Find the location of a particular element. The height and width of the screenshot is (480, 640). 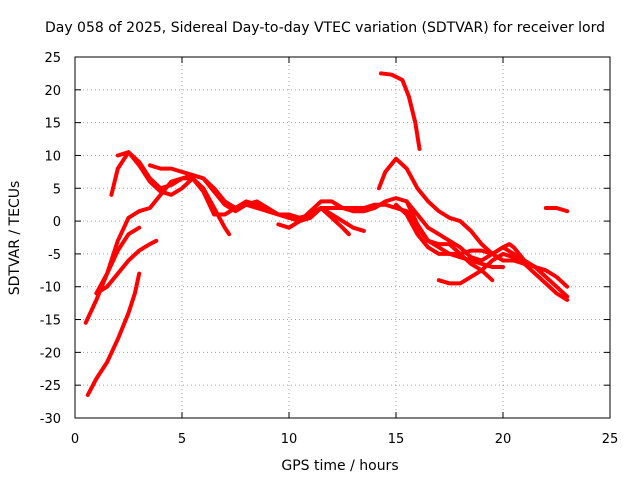

x-tick-label: 20 is located at coordinates (503, 439).